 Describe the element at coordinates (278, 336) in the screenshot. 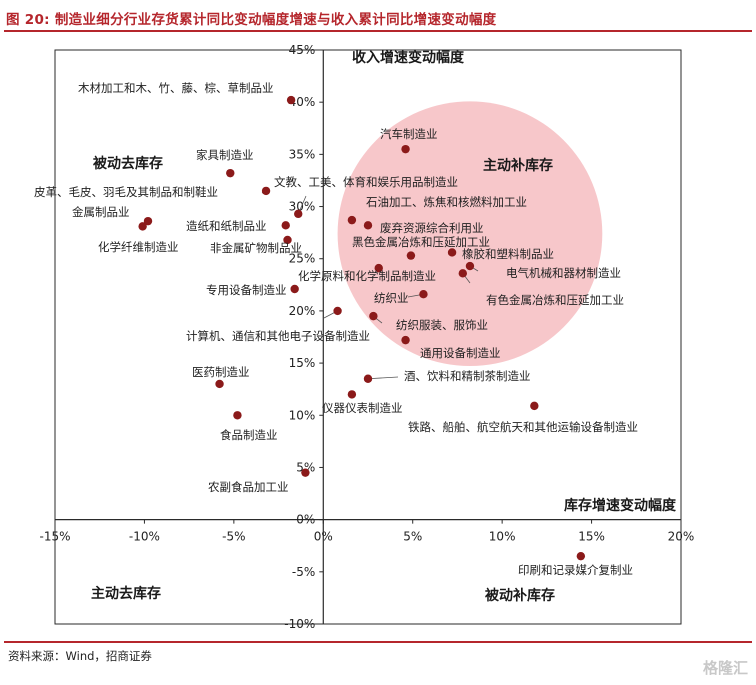

I see `point-label: 计算机、通信和其他电子设备制造业` at that location.